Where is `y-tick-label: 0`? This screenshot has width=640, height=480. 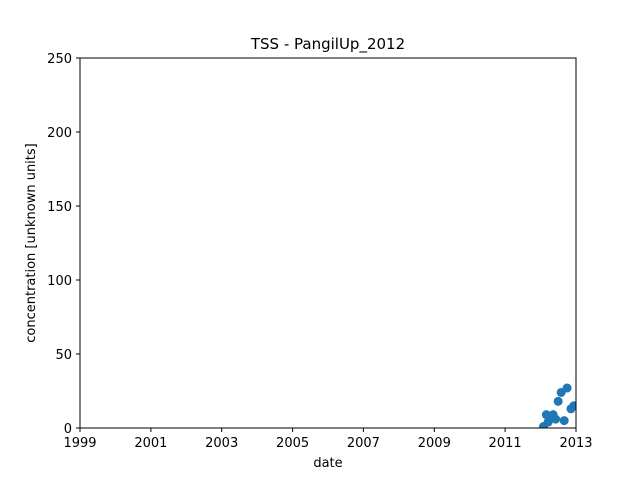
y-tick-label: 0 is located at coordinates (68, 429).